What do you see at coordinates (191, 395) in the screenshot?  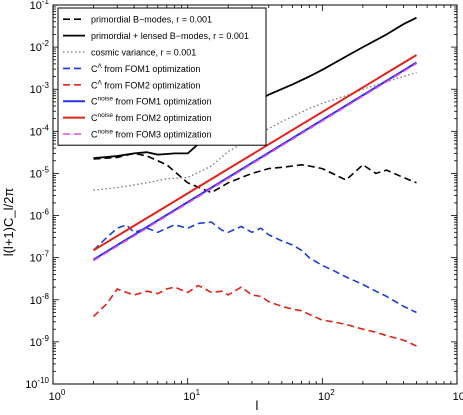 I see `x-tick-label: 10¹` at bounding box center [191, 395].